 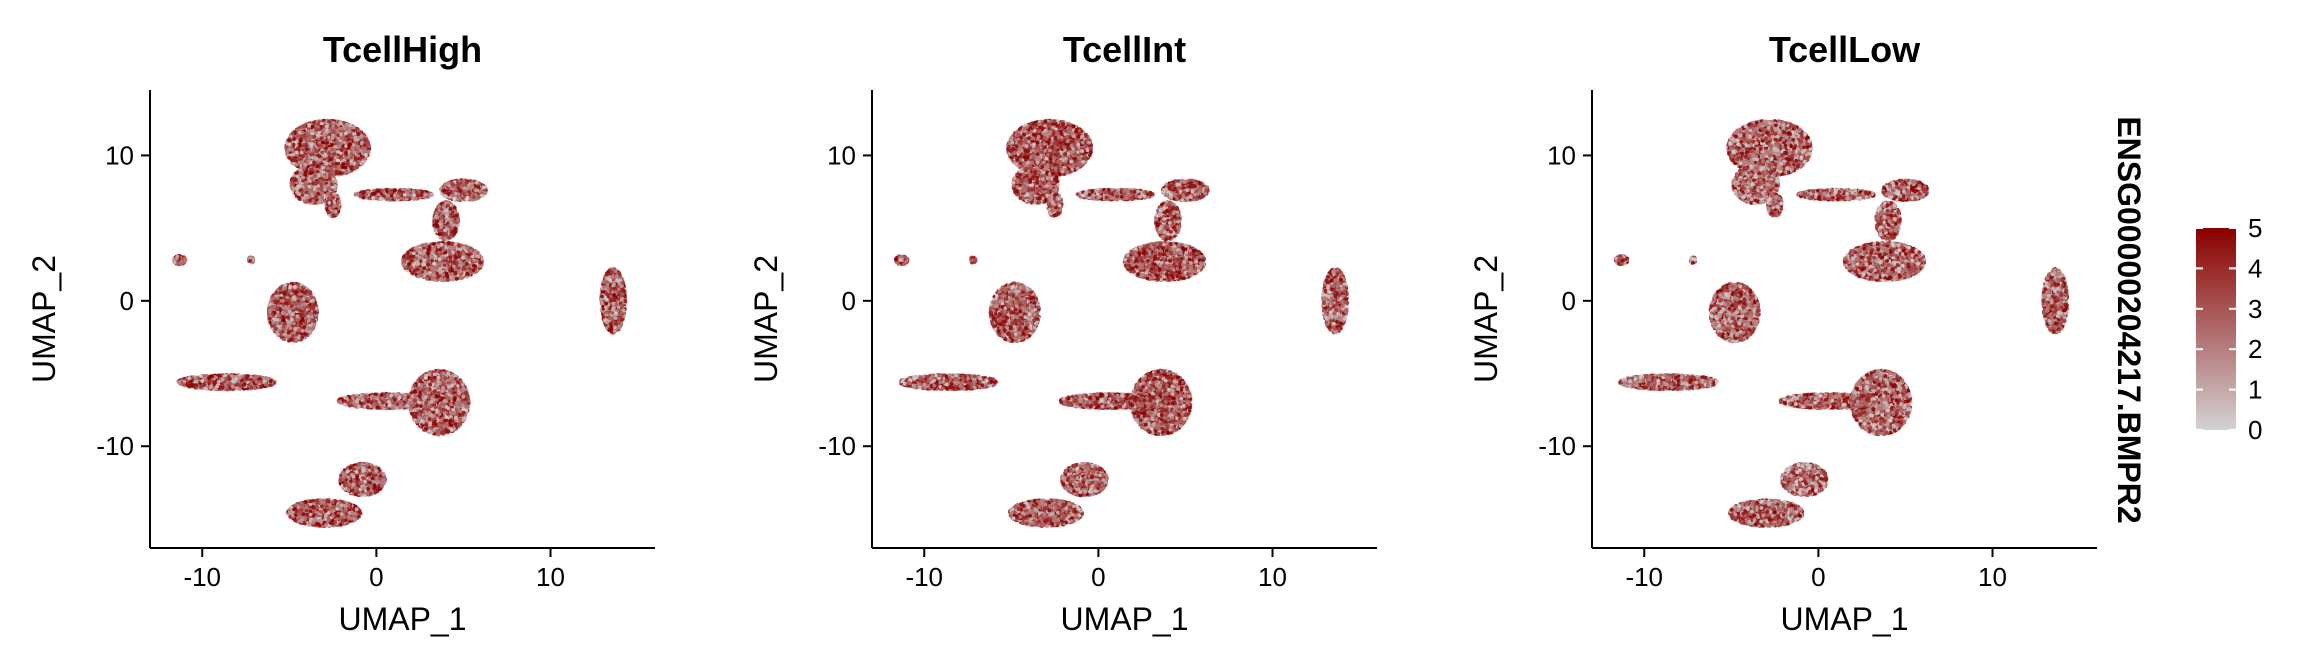 I want to click on panel-title: TcellHigh, so click(x=402, y=49).